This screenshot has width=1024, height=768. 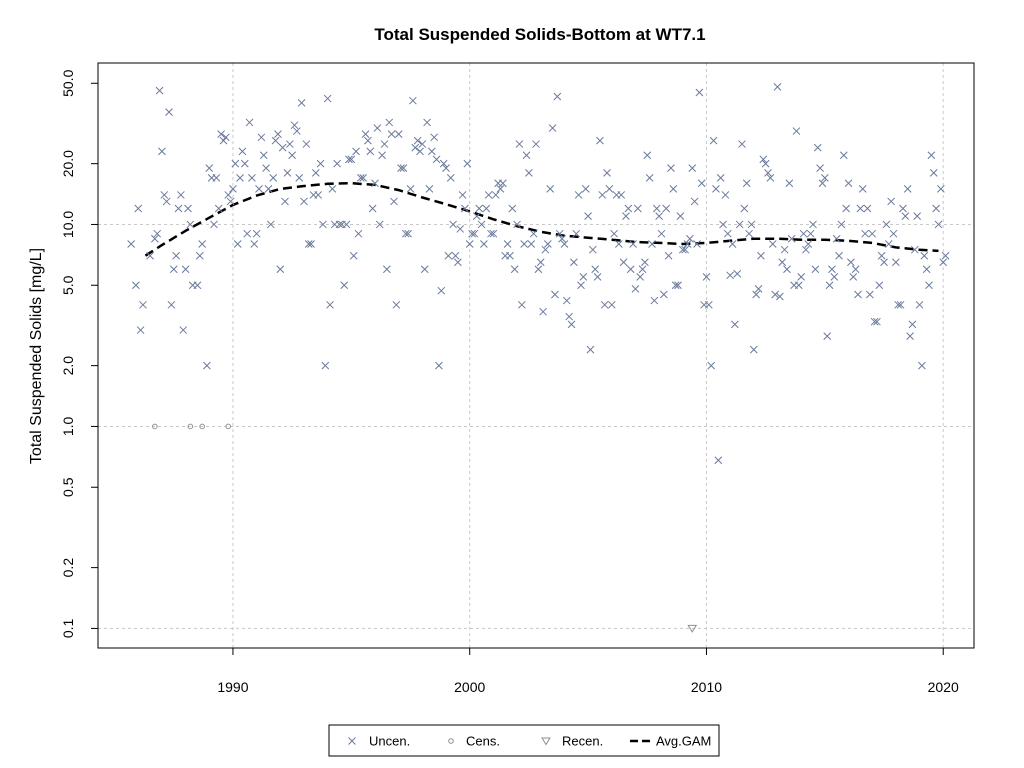 What do you see at coordinates (541, 219) in the screenshot?
I see `gam-line` at bounding box center [541, 219].